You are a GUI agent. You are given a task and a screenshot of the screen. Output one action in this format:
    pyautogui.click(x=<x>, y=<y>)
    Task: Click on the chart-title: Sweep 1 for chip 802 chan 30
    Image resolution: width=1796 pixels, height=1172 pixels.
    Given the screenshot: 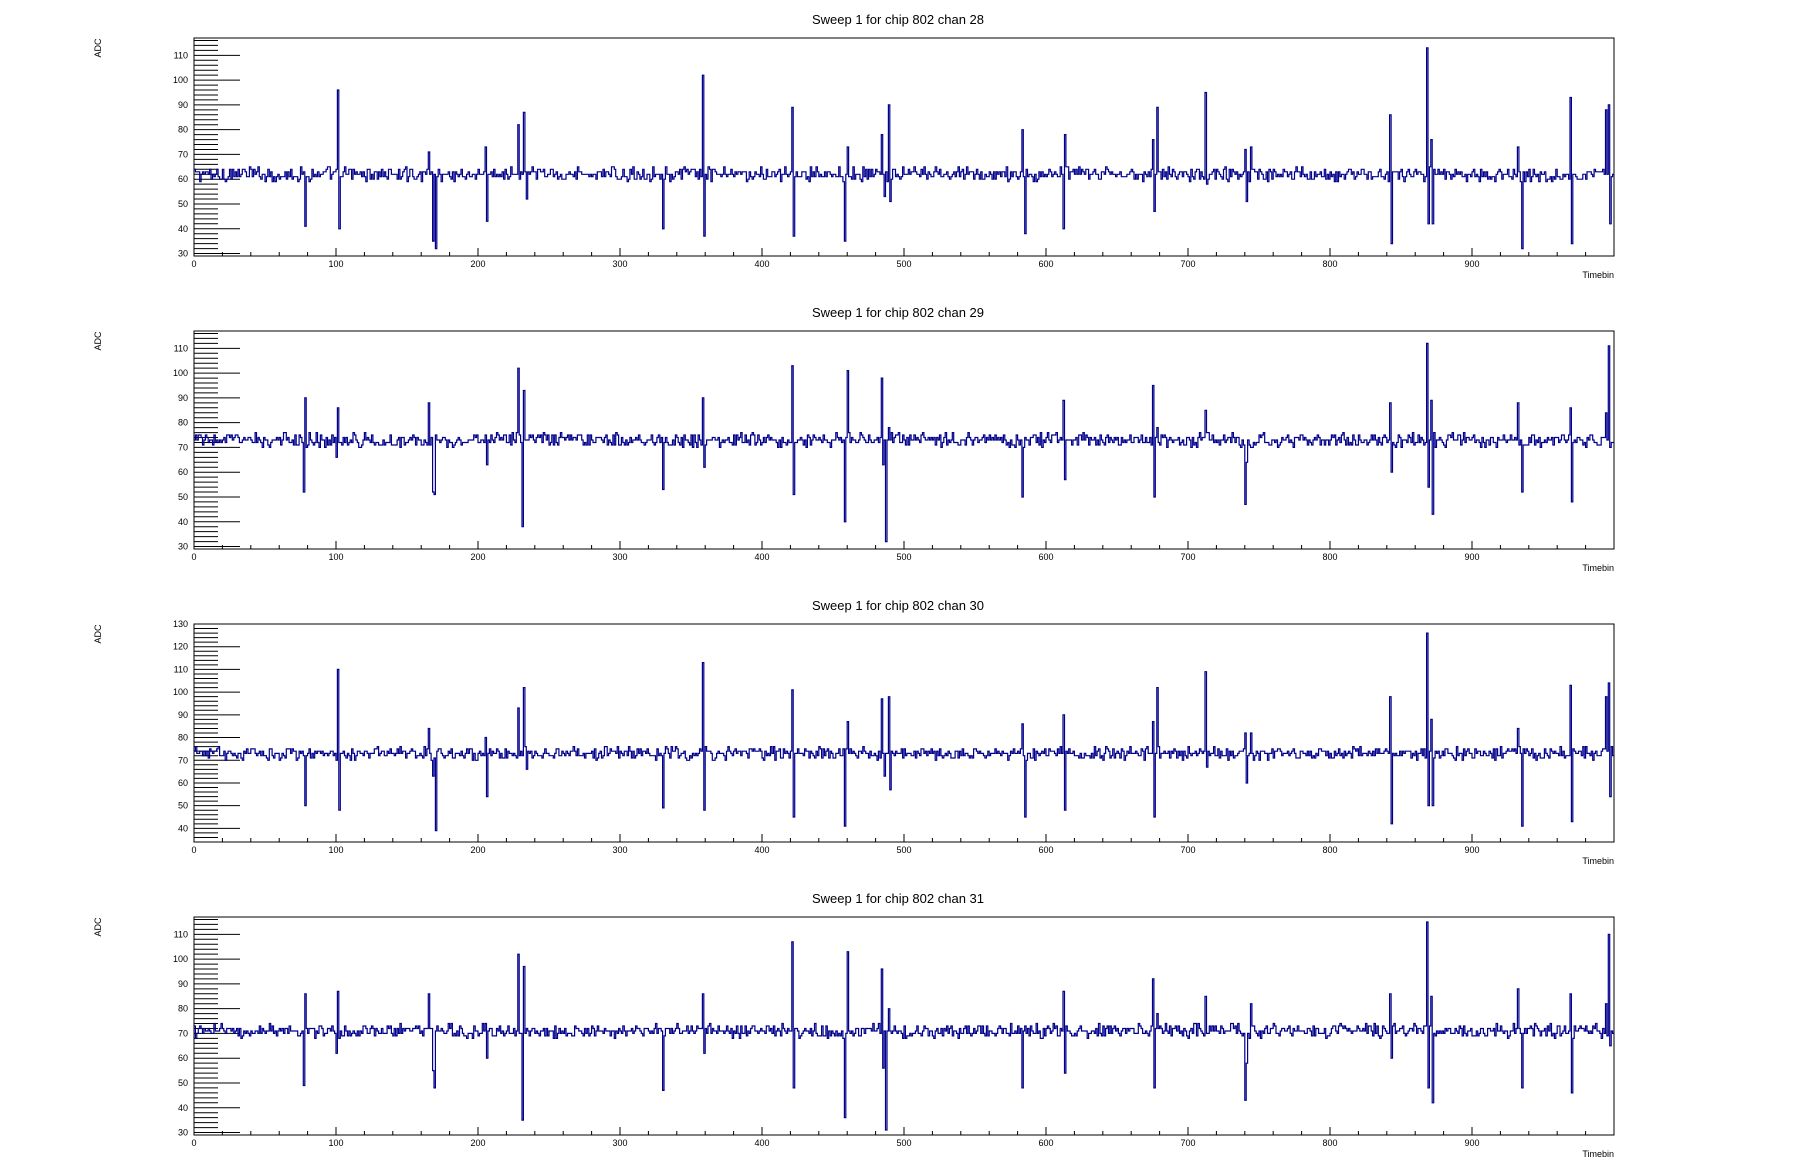 What is the action you would take?
    pyautogui.click(x=898, y=605)
    